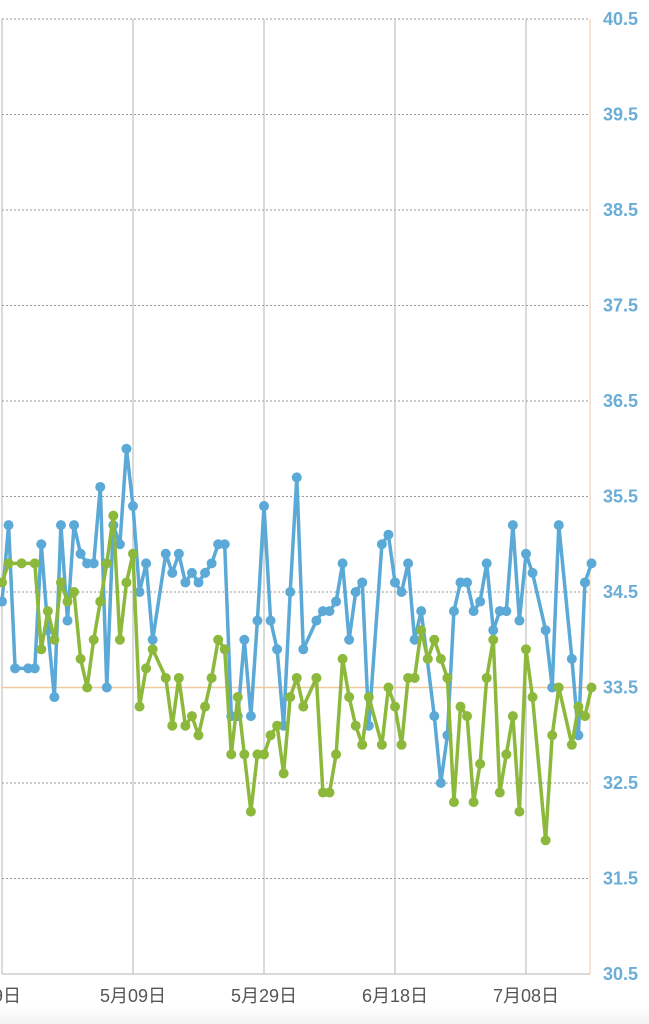 The width and height of the screenshot is (649, 1024). I want to click on y-tick-label: 36.5, so click(620, 401).